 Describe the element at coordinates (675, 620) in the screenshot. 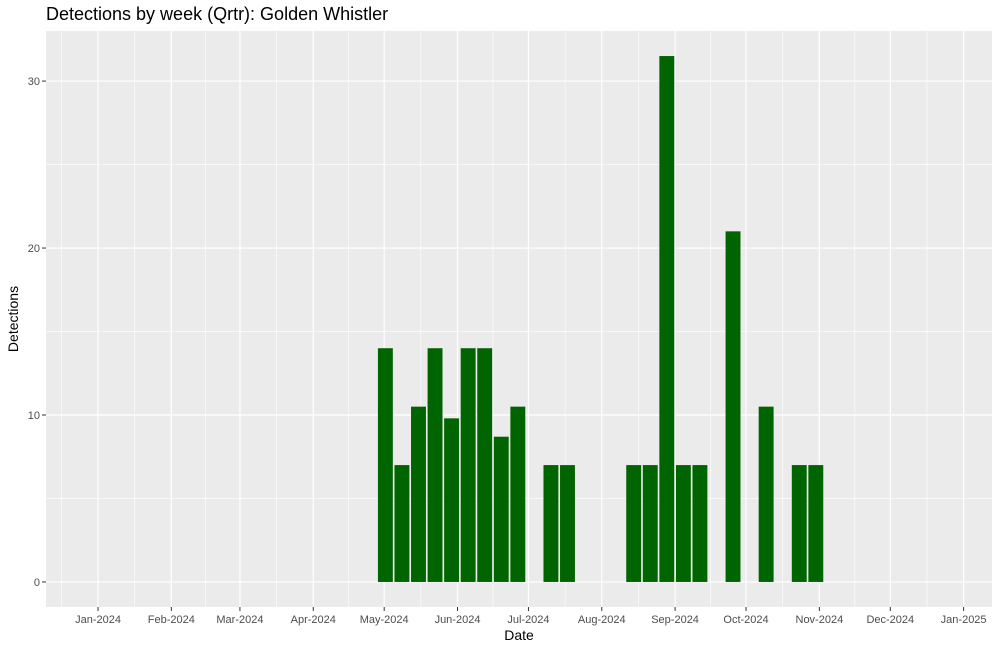

I see `x-tick-label: Sep-2024` at that location.